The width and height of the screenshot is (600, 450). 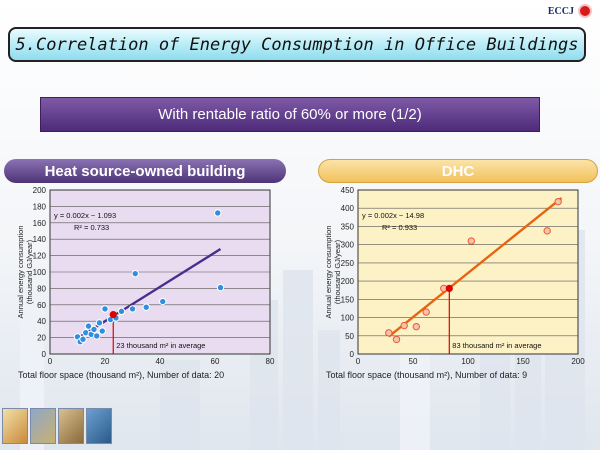 What do you see at coordinates (40, 223) in the screenshot?
I see `y-tick-label: 160` at bounding box center [40, 223].